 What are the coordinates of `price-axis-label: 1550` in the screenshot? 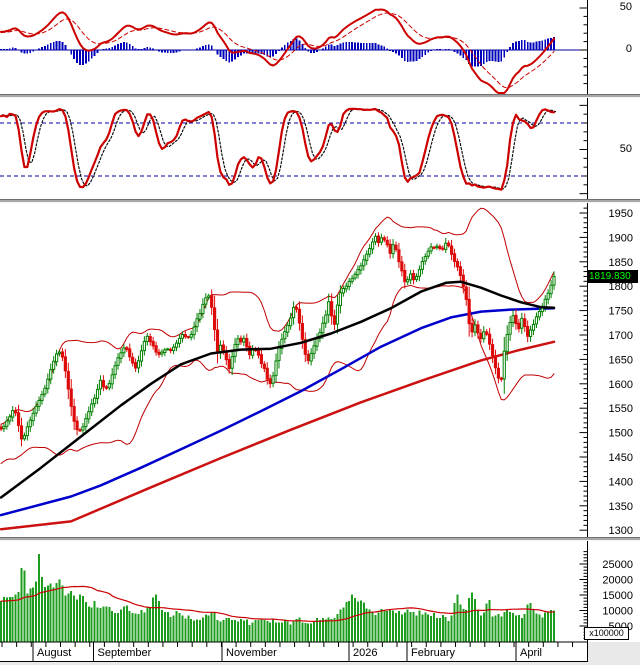 It's located at (621, 409).